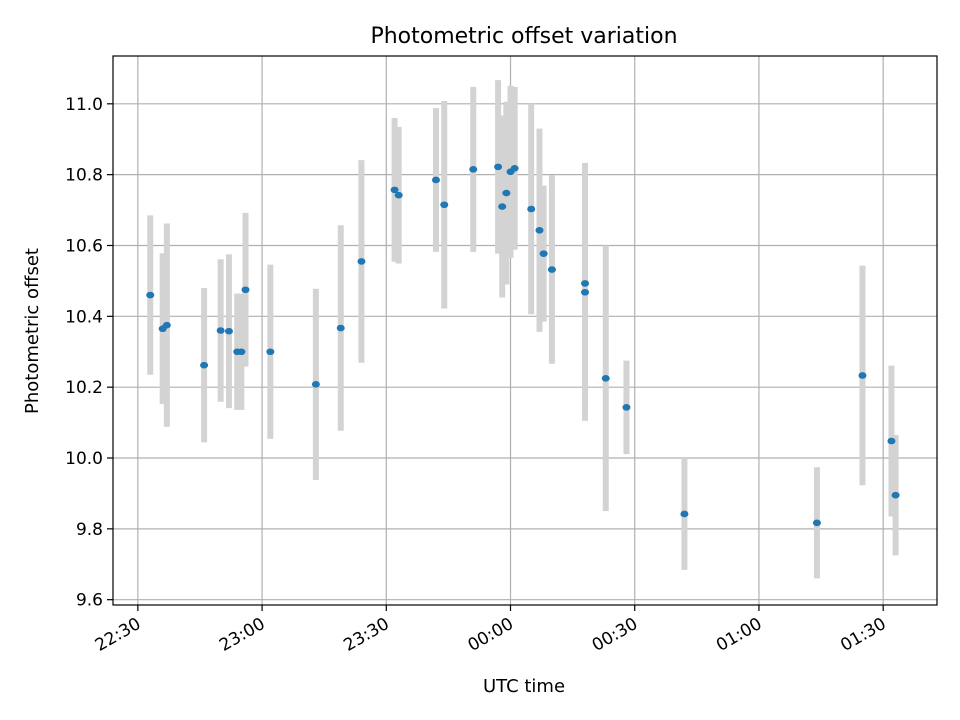 Image resolution: width=960 pixels, height=720 pixels. Describe the element at coordinates (84, 388) in the screenshot. I see `y-tick-label: 10.2` at that location.